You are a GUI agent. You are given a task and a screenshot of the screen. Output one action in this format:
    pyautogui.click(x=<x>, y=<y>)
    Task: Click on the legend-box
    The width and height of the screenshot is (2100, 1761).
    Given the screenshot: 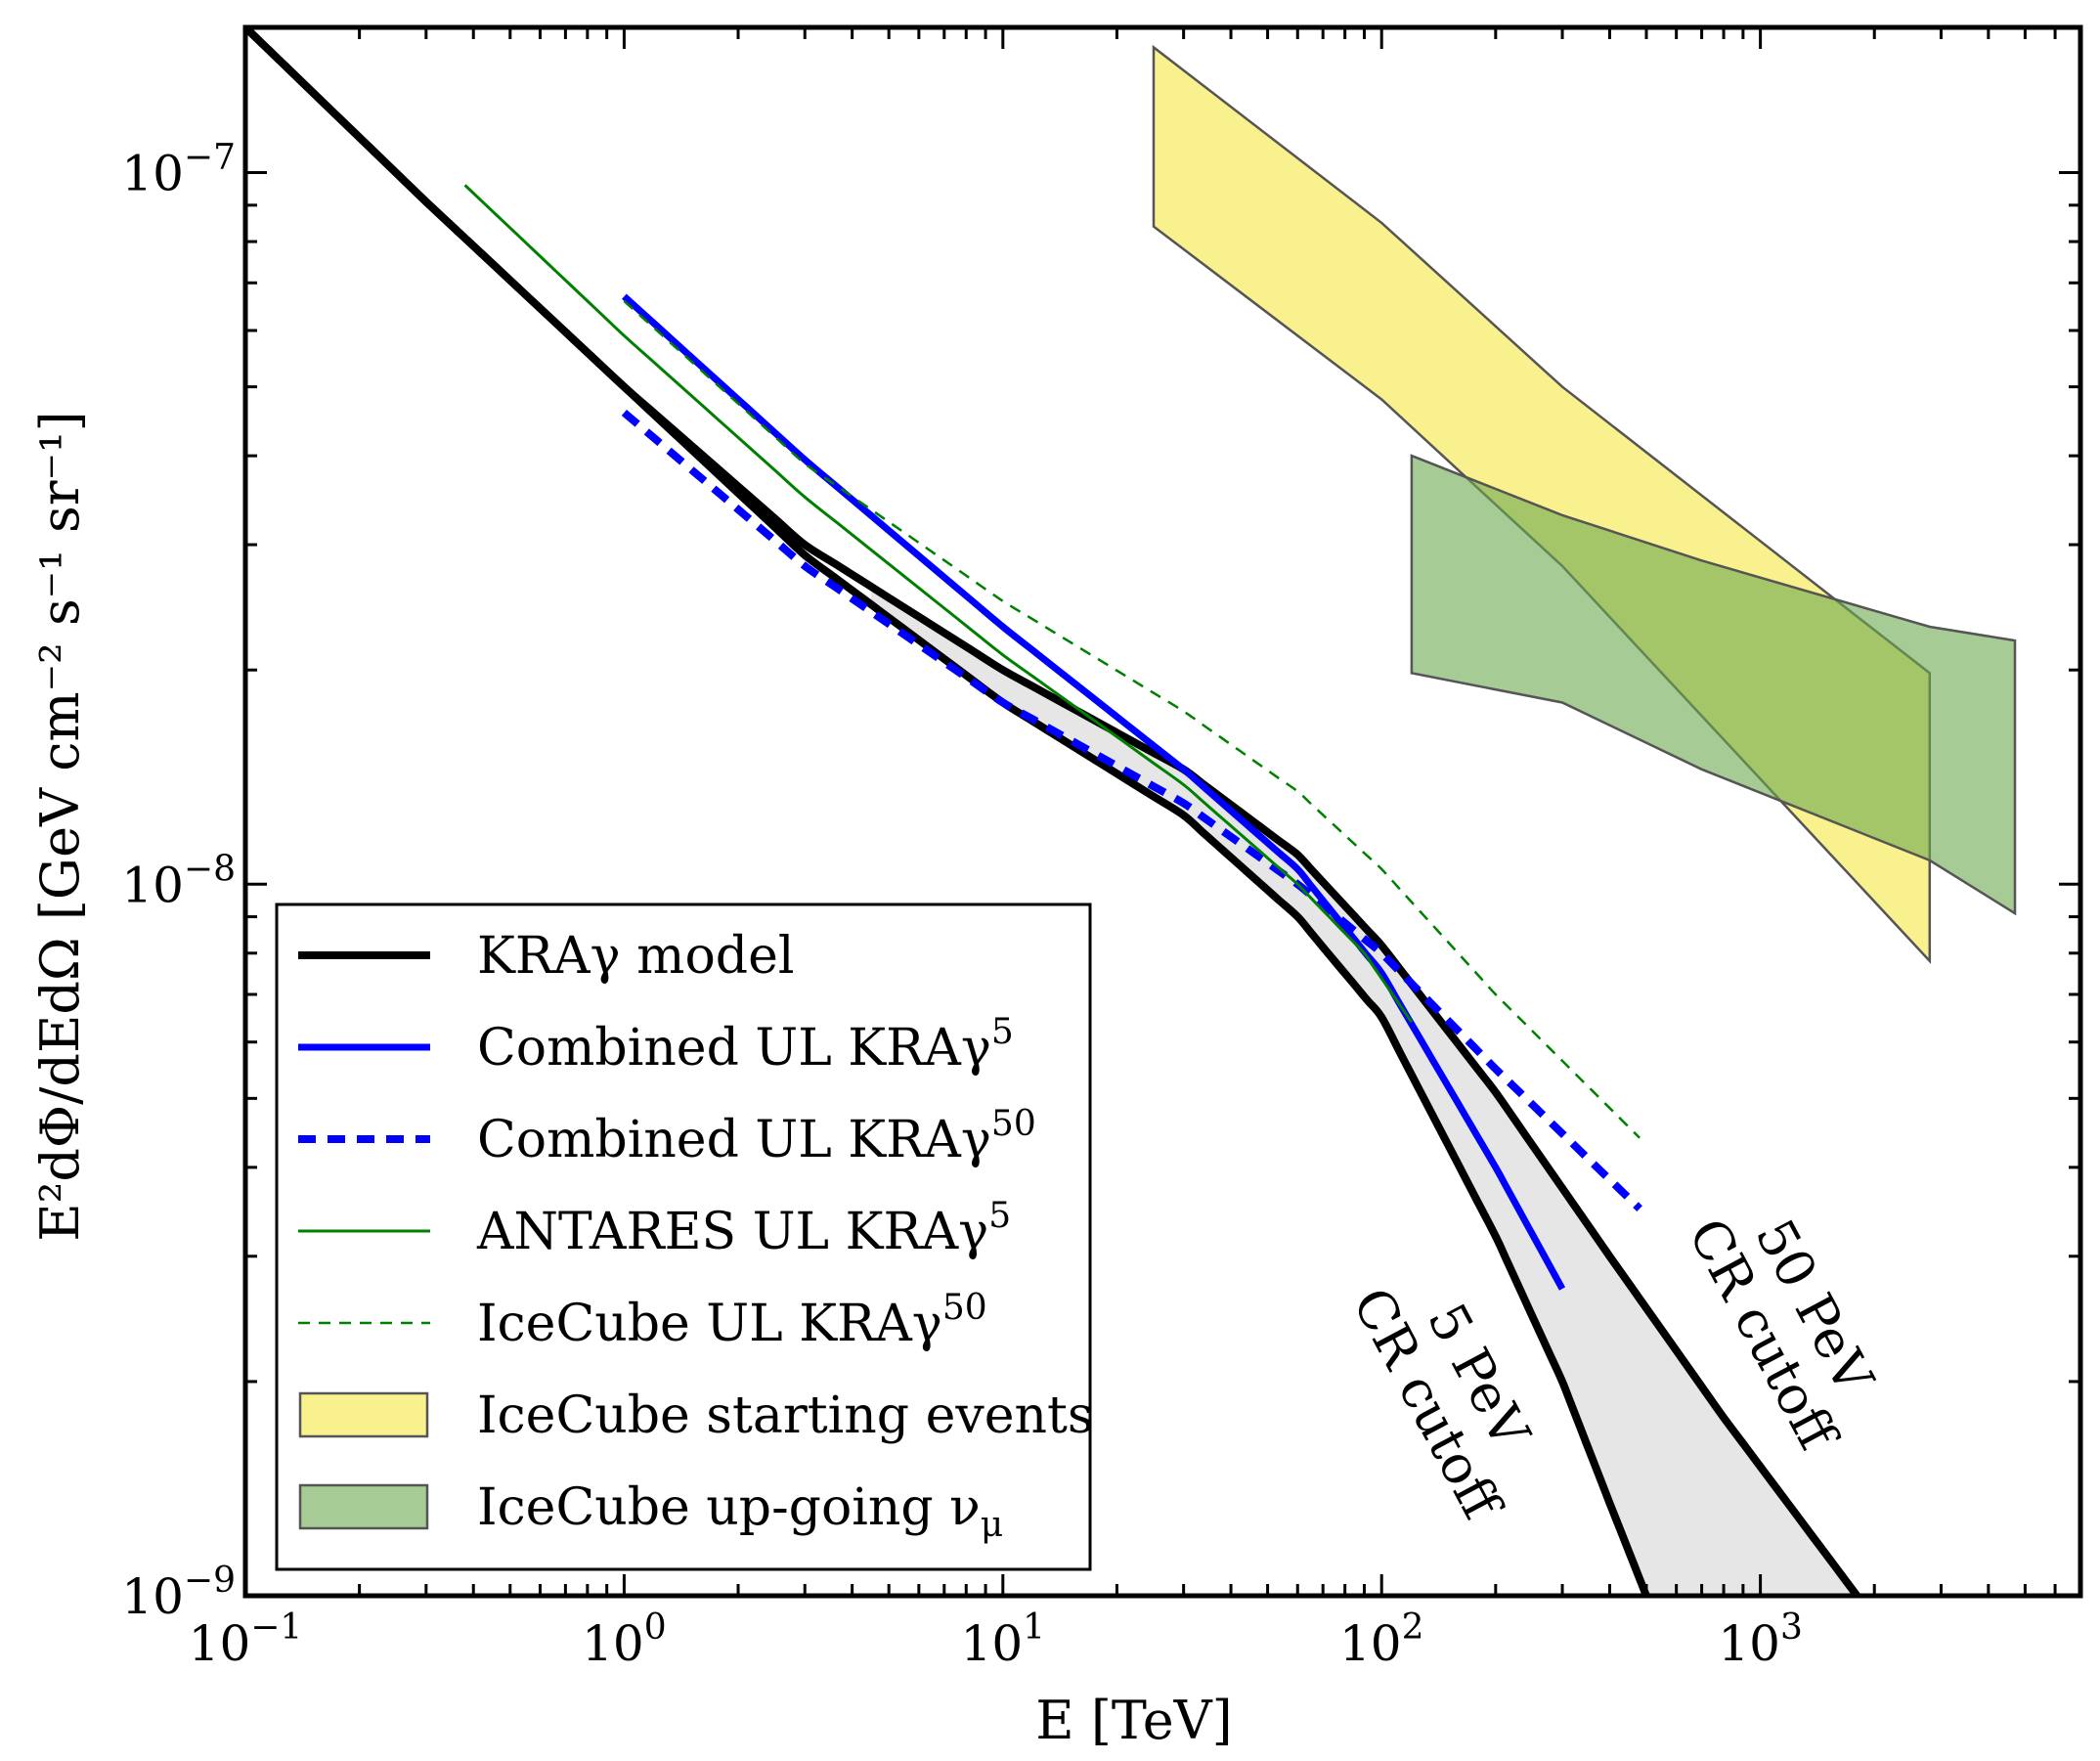 What is the action you would take?
    pyautogui.click(x=683, y=1237)
    